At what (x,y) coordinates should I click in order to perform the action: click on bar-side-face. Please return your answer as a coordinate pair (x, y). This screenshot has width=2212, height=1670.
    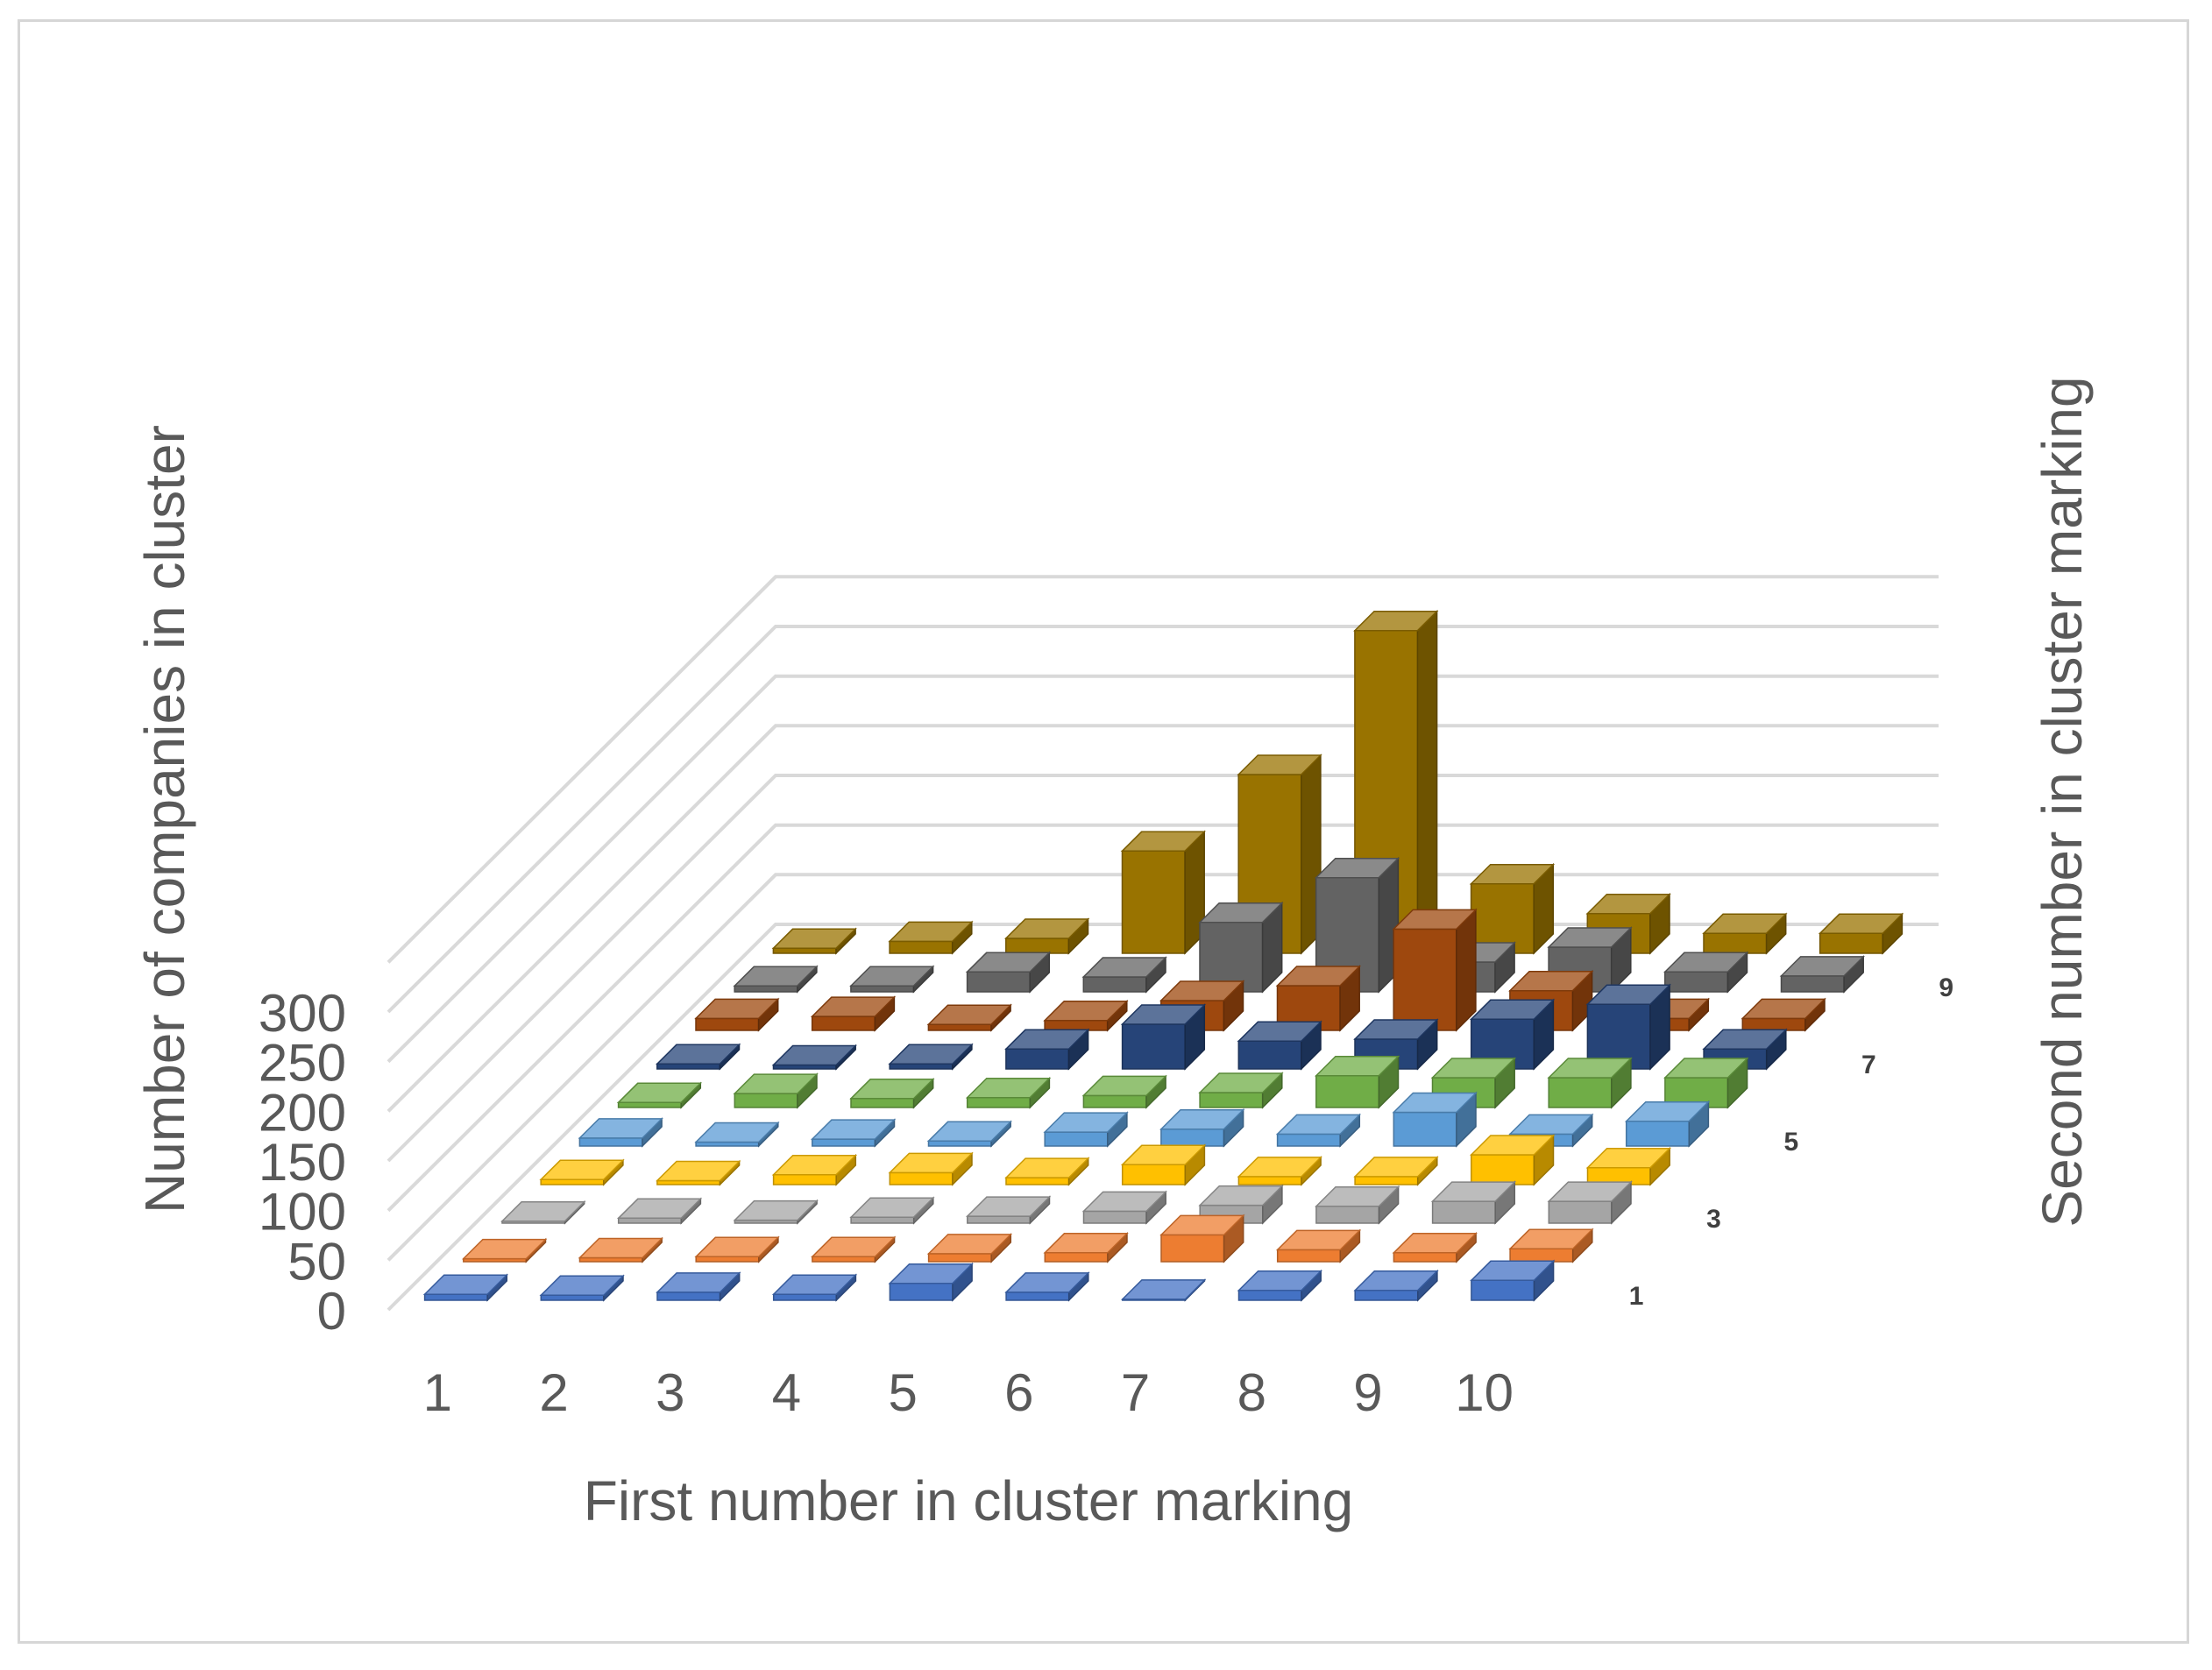
    Looking at the image, I should click on (1466, 970).